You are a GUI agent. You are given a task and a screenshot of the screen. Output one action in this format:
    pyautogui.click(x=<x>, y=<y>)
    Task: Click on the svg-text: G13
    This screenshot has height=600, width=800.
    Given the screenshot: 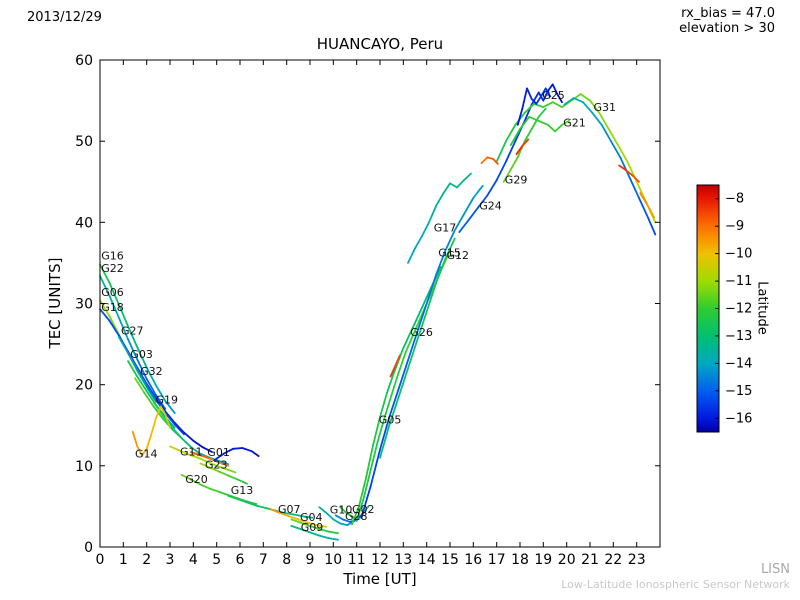 What is the action you would take?
    pyautogui.click(x=242, y=490)
    